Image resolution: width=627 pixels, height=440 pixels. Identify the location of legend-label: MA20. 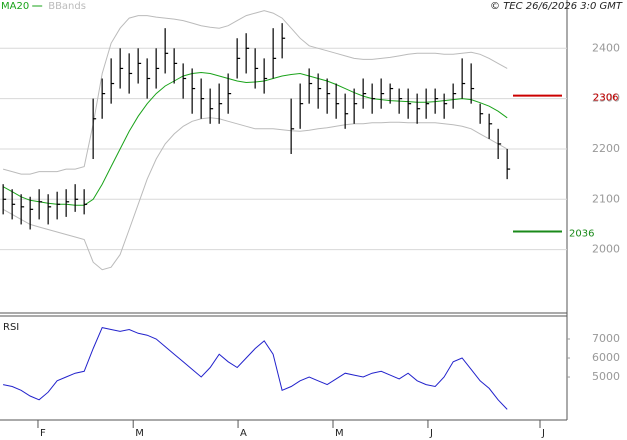
(15, 6).